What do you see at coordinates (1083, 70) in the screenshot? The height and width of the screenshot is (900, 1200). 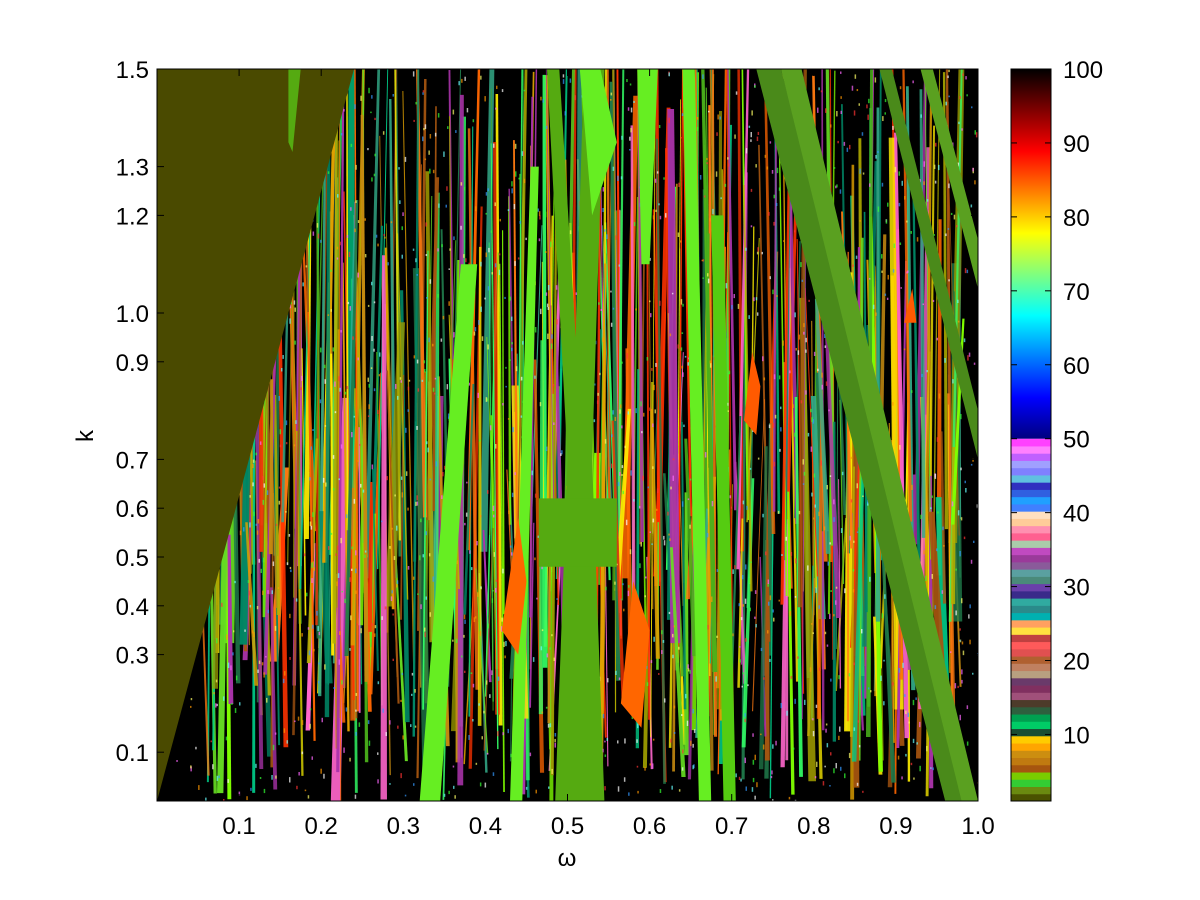 I see `colorbar-tick-label: 100` at bounding box center [1083, 70].